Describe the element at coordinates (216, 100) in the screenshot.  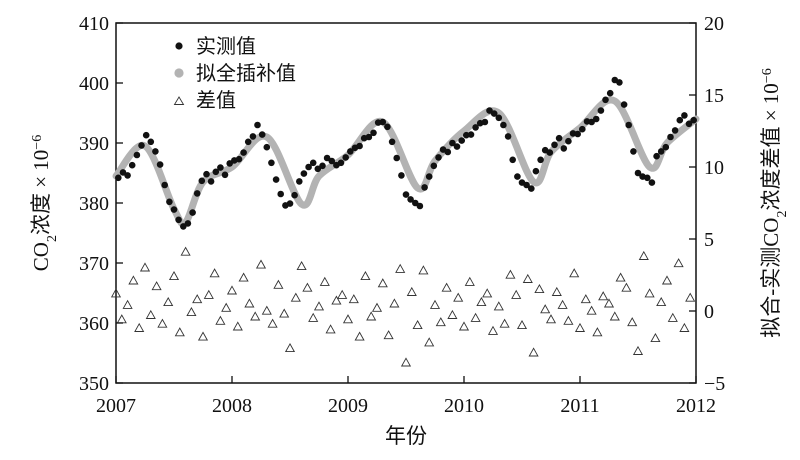
I see `legend-label-diff: 差值` at that location.